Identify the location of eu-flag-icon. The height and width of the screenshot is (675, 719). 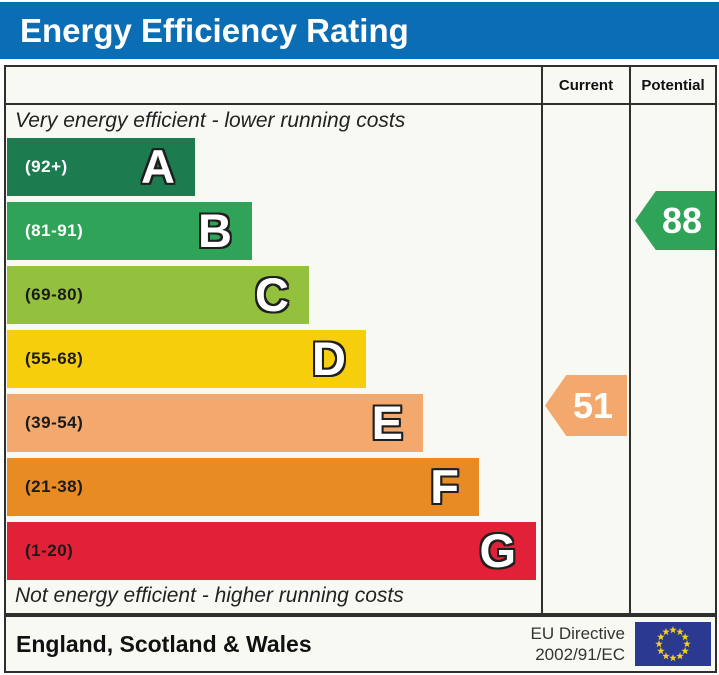
(673, 644).